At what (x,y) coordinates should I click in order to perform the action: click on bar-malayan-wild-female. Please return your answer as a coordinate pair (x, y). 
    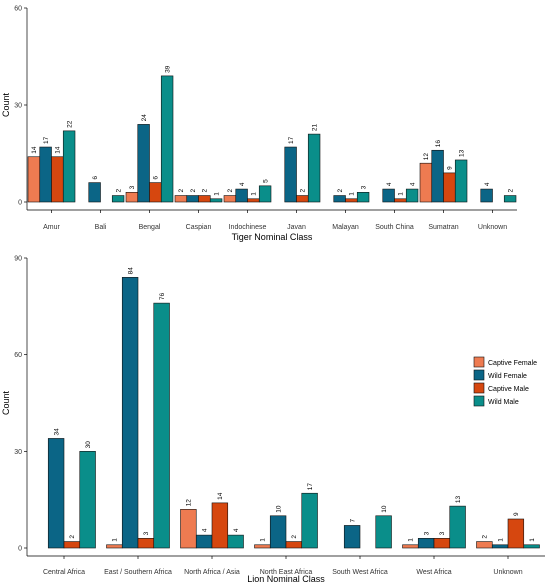
    Looking at the image, I should click on (339, 199).